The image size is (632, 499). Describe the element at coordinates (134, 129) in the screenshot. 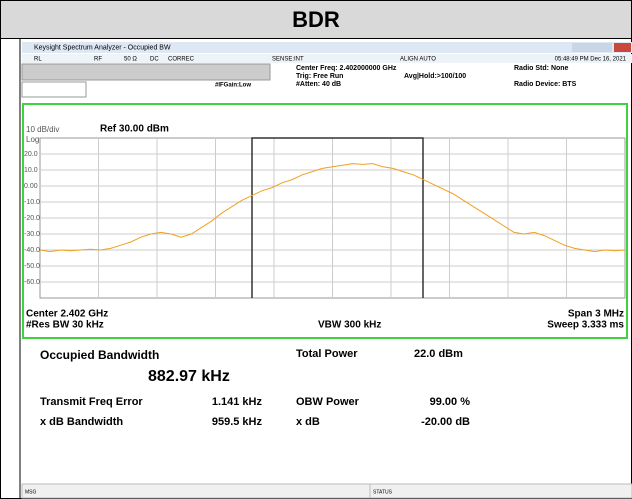

I see `ref-label: Ref 30.00 dBm` at that location.